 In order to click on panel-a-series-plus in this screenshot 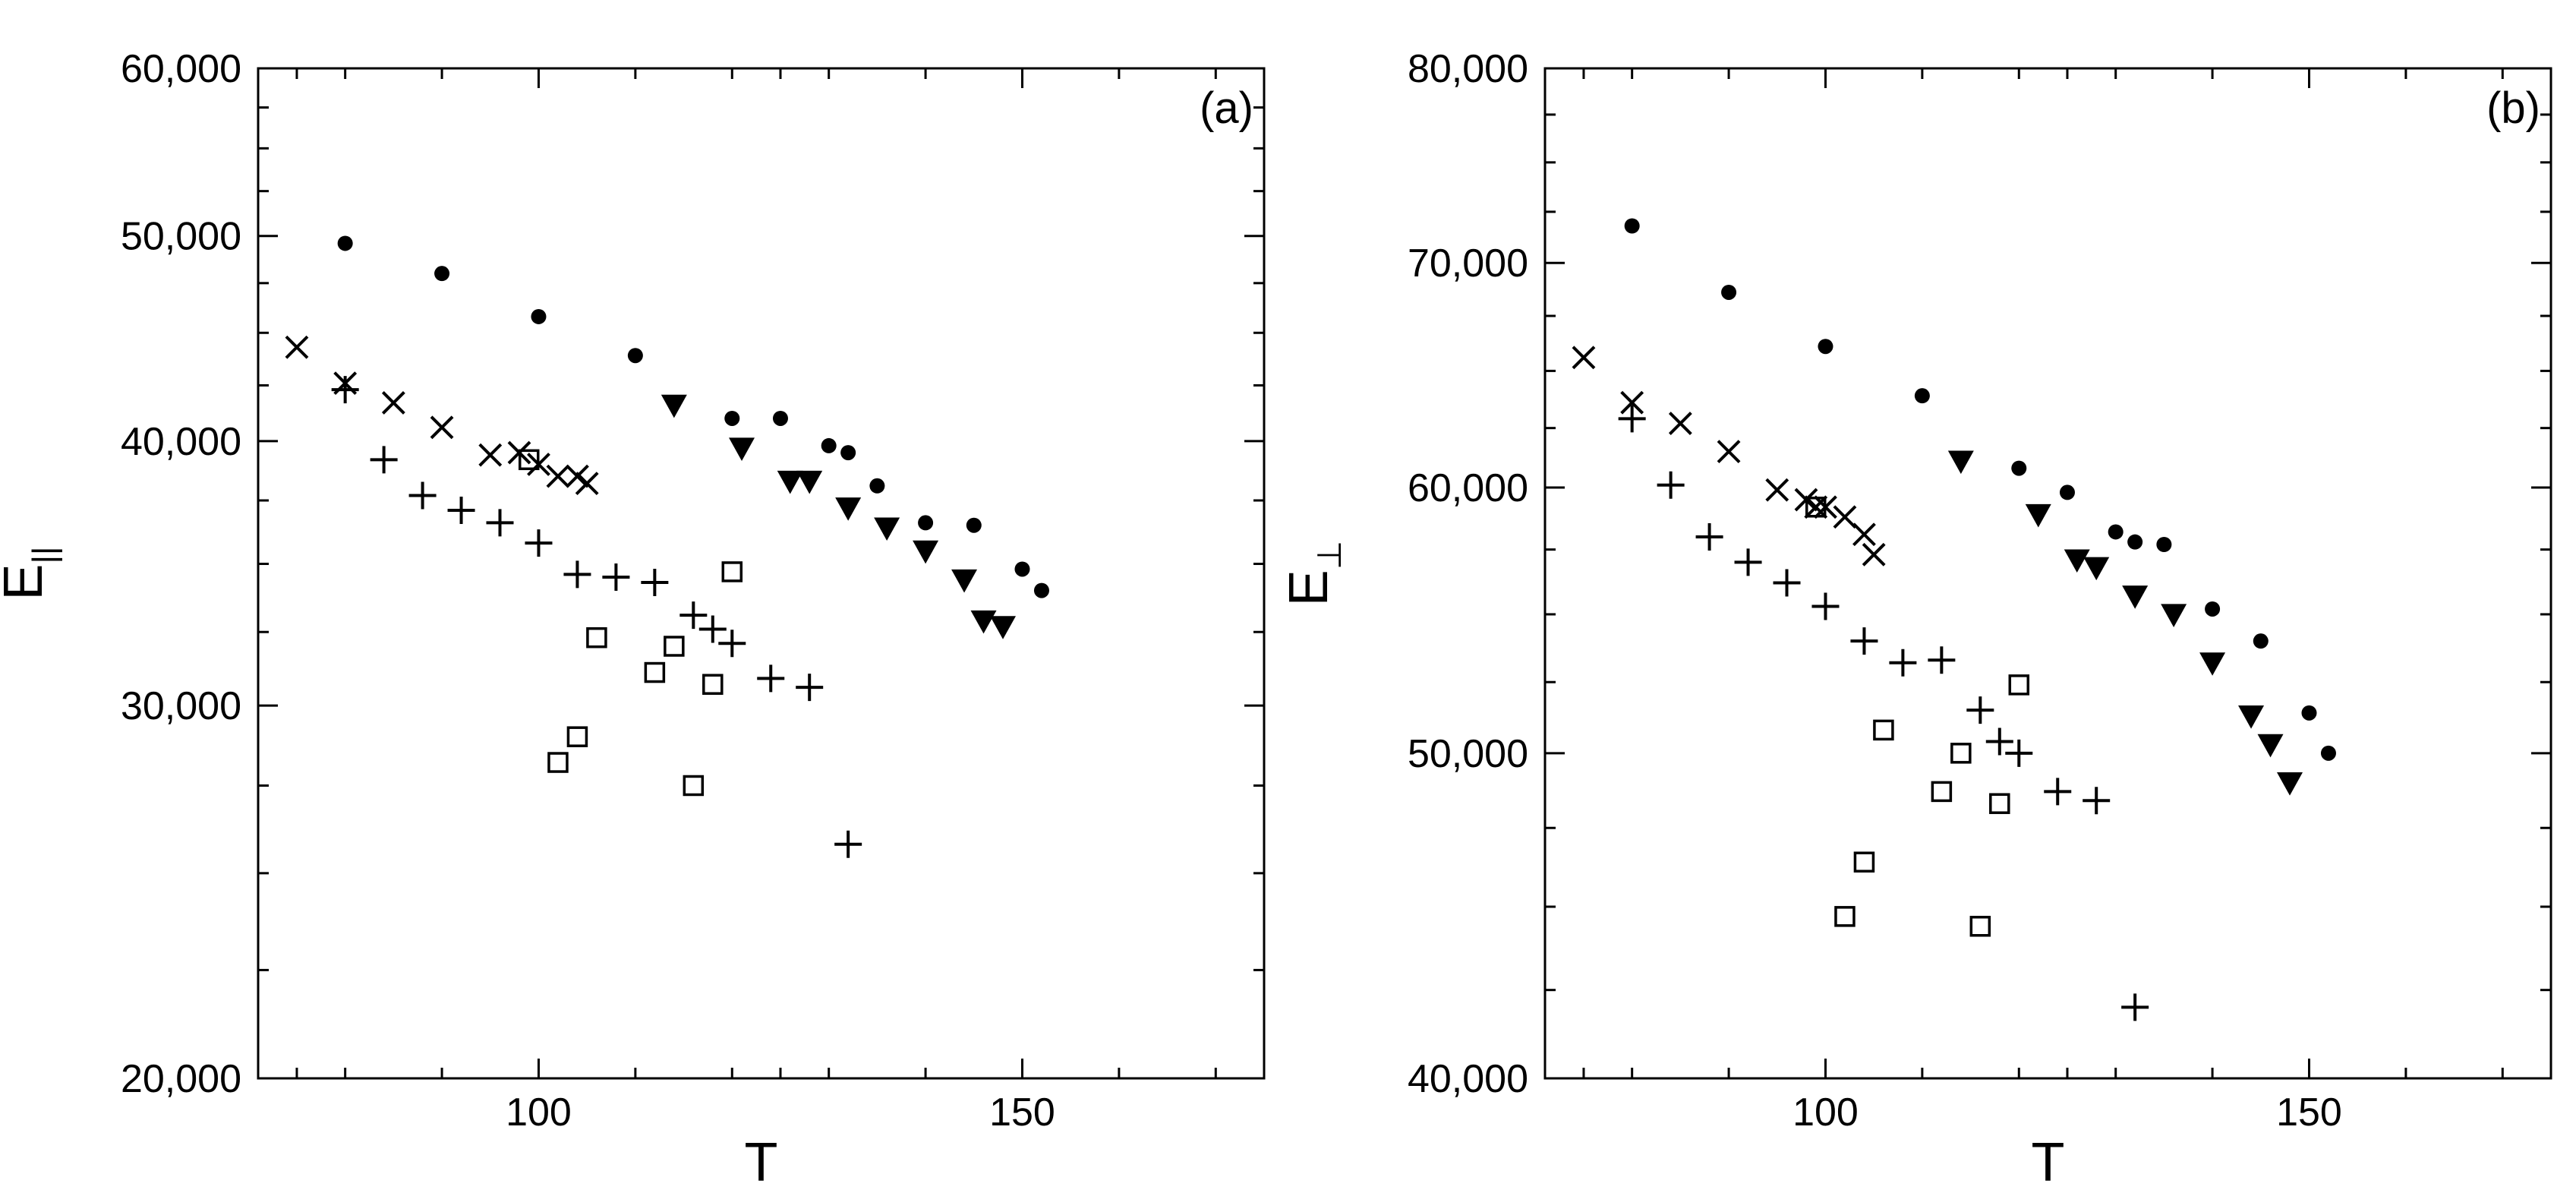, I will do `click(596, 617)`.